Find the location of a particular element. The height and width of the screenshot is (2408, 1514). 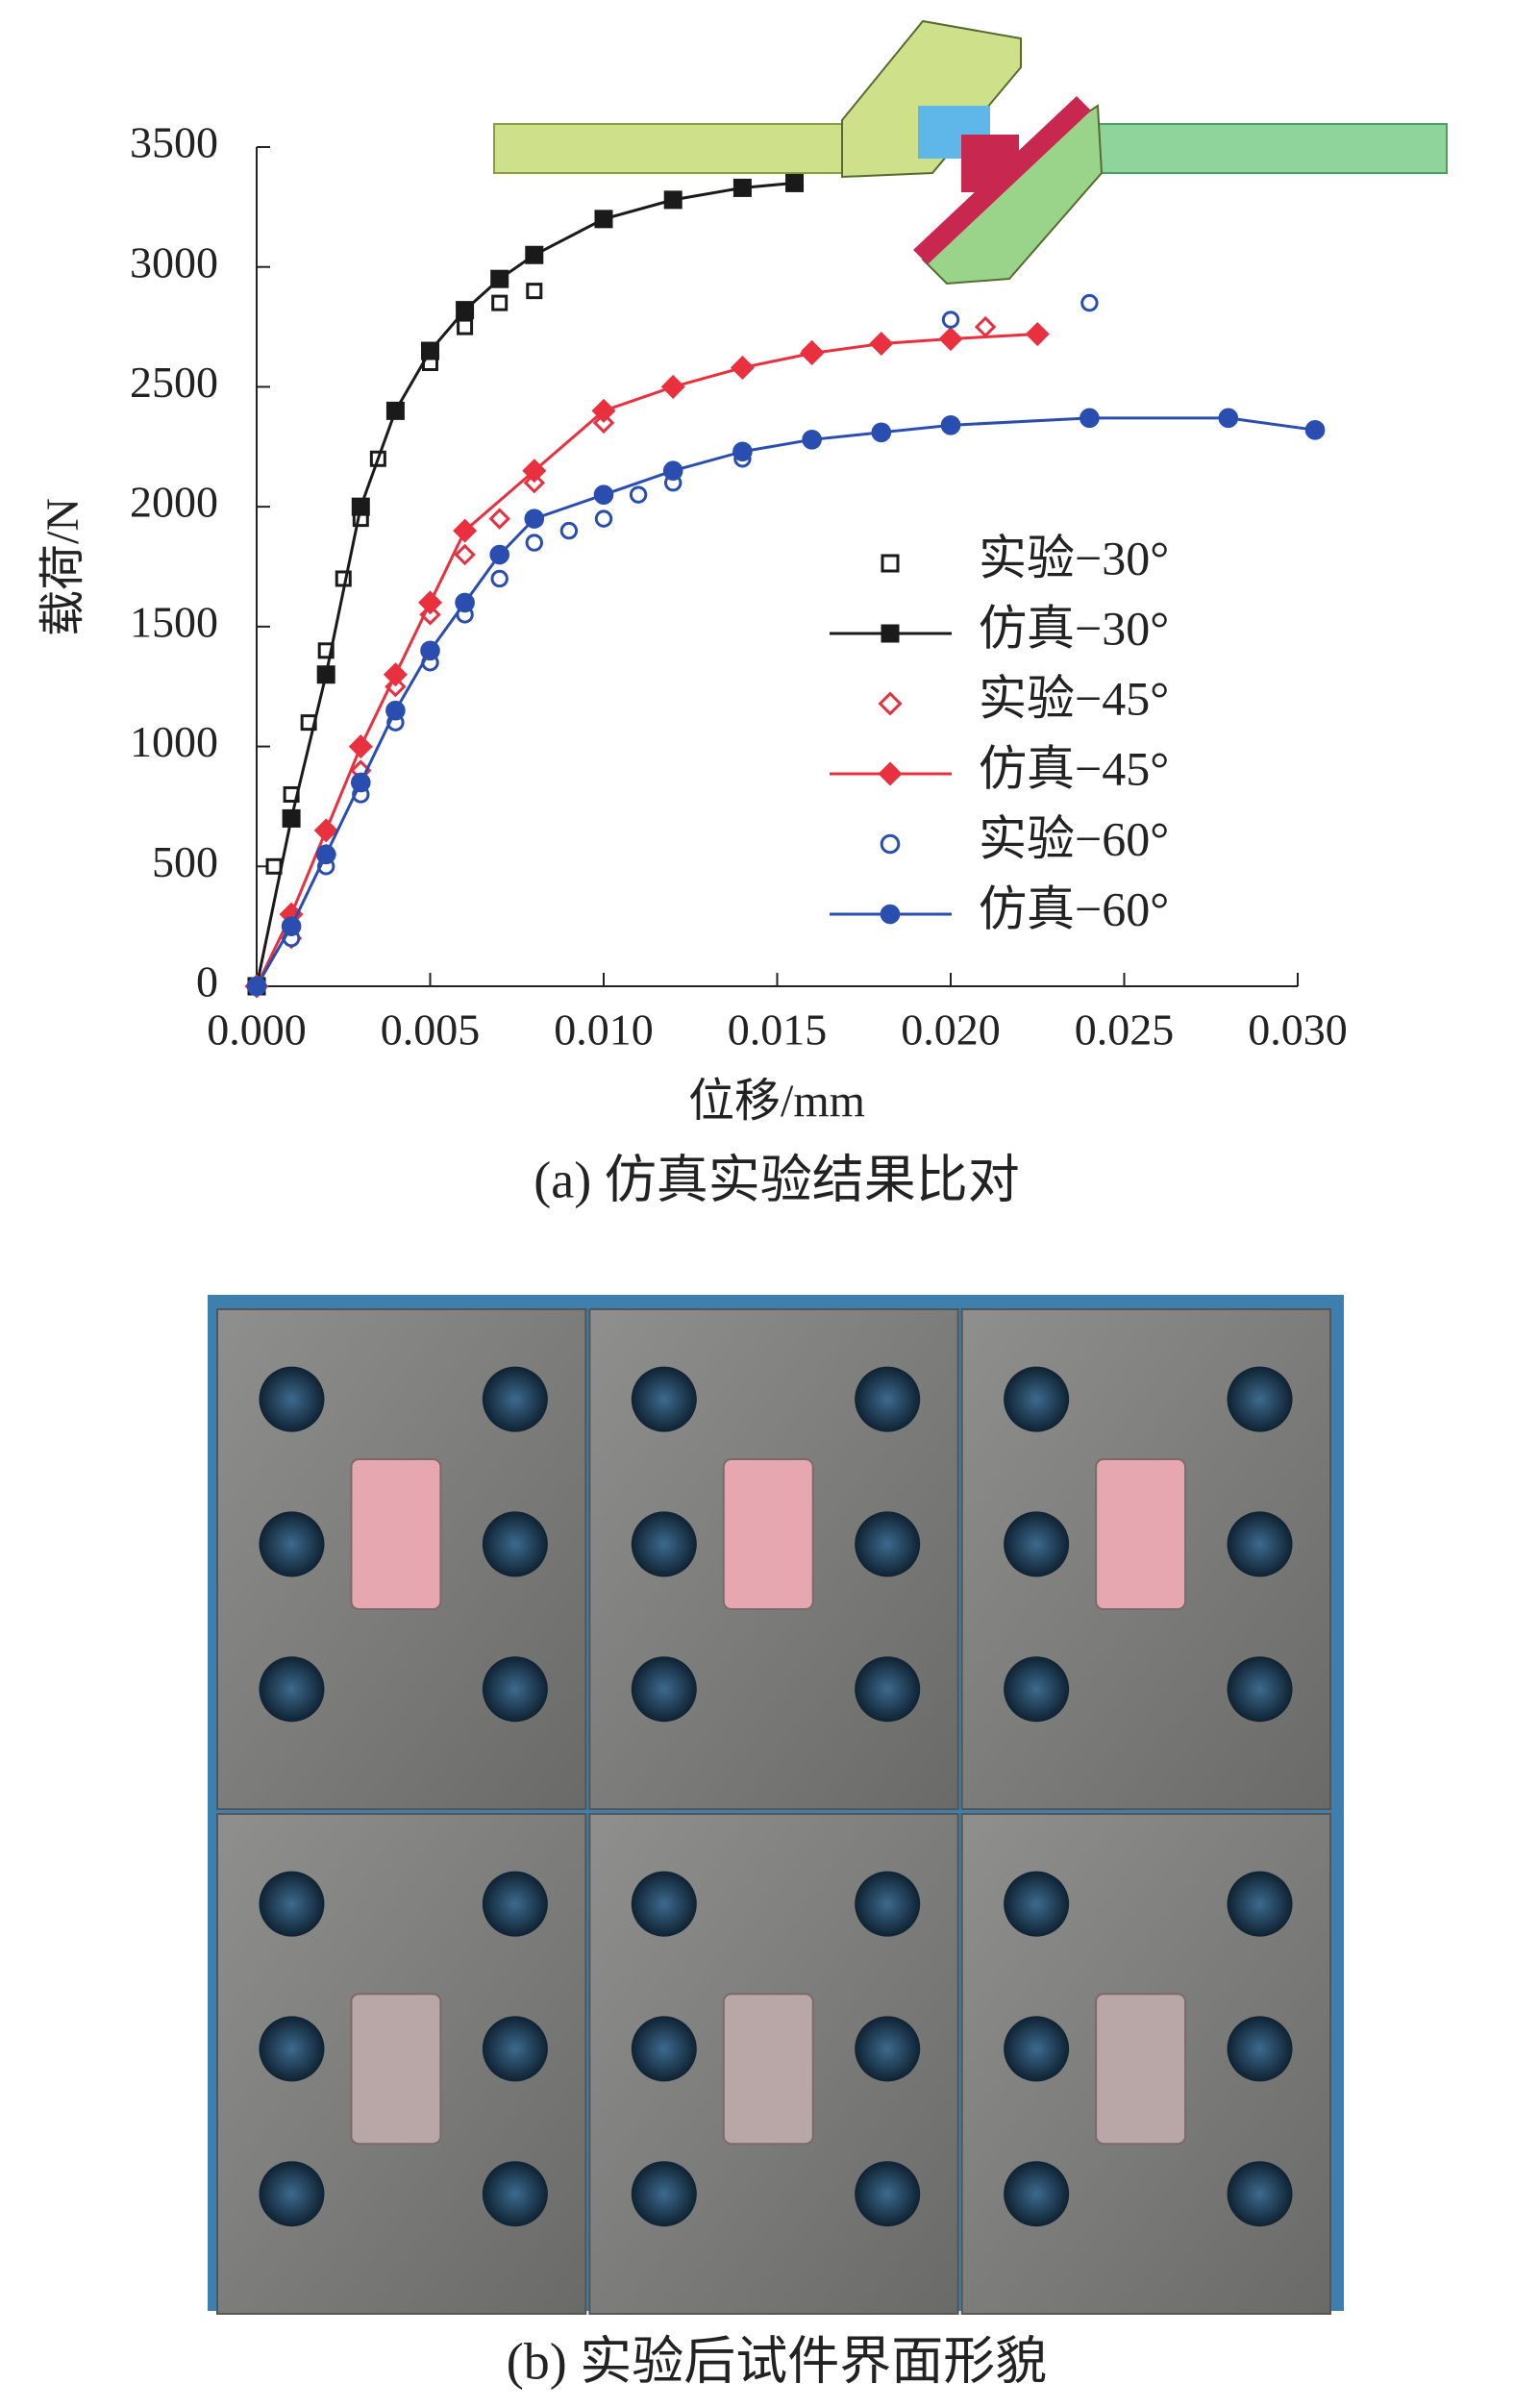

x-tick-label: 0.020 is located at coordinates (951, 1030).